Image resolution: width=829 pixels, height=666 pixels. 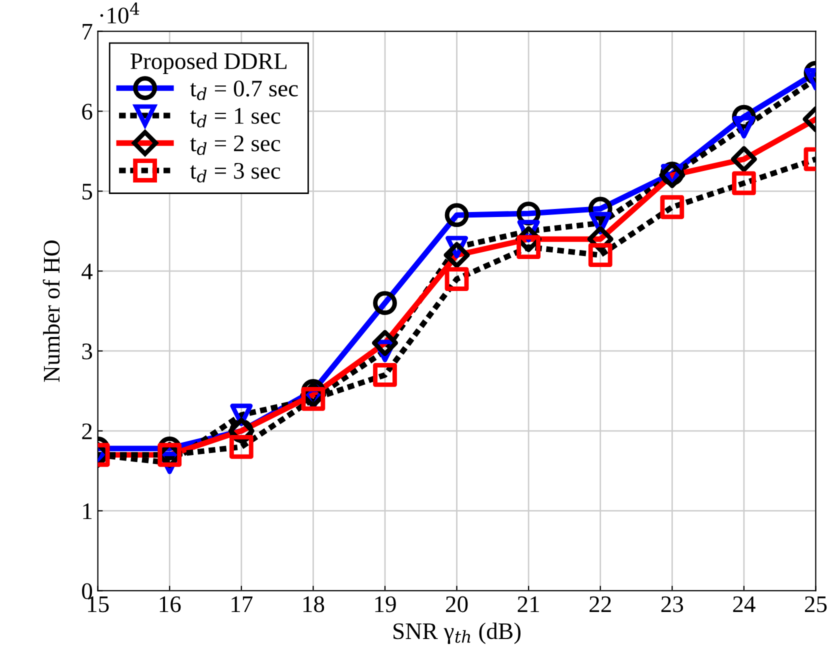 What do you see at coordinates (87, 431) in the screenshot?
I see `y-tick-label: 2` at bounding box center [87, 431].